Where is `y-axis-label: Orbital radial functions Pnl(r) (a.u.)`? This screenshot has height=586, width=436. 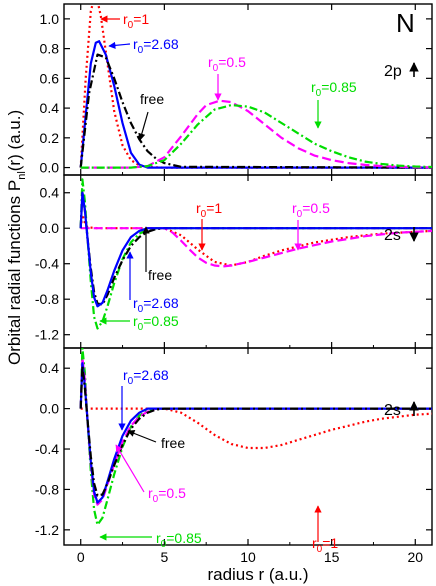 y-axis-label: Orbital radial functions Pnl(r) (a.u.) is located at coordinates (16, 237).